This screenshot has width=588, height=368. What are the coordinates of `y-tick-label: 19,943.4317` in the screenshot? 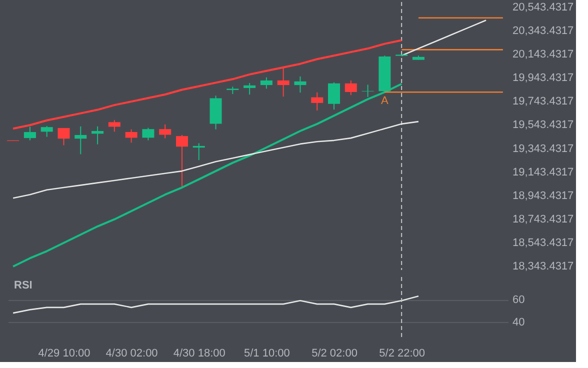 It's located at (543, 78).